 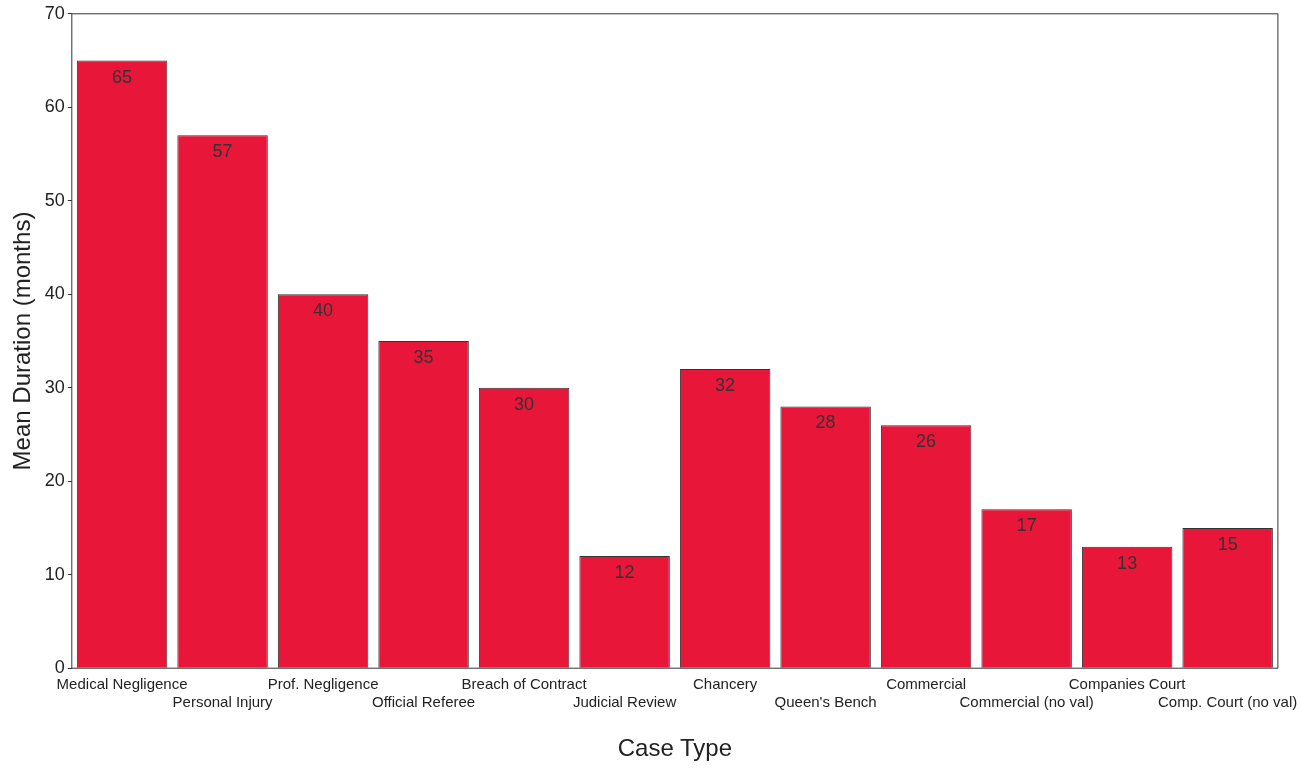 I want to click on x-tick-label: Queen's Bench, so click(x=825, y=702).